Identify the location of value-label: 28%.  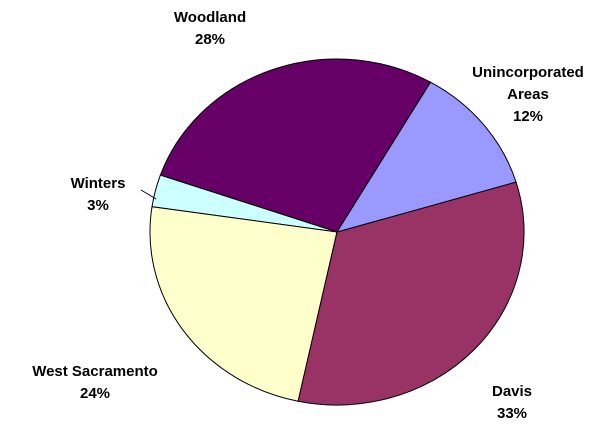
(210, 39).